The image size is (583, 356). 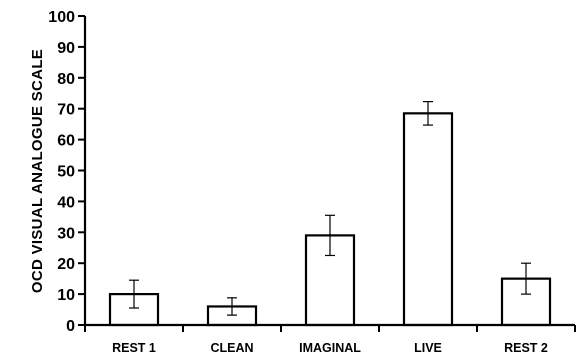 I want to click on y-tick-label-60: 60, so click(x=66, y=141).